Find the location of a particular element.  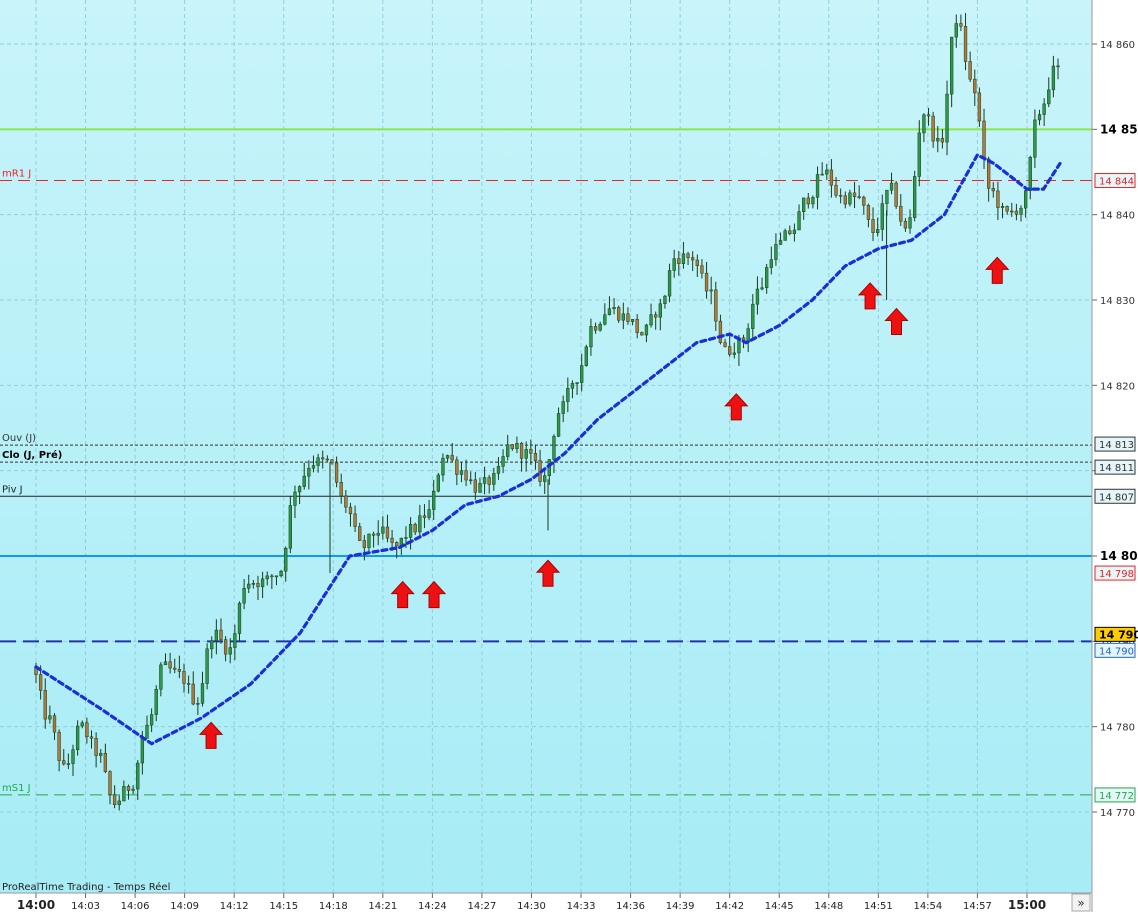

level-label: mS1 J is located at coordinates (16, 788).